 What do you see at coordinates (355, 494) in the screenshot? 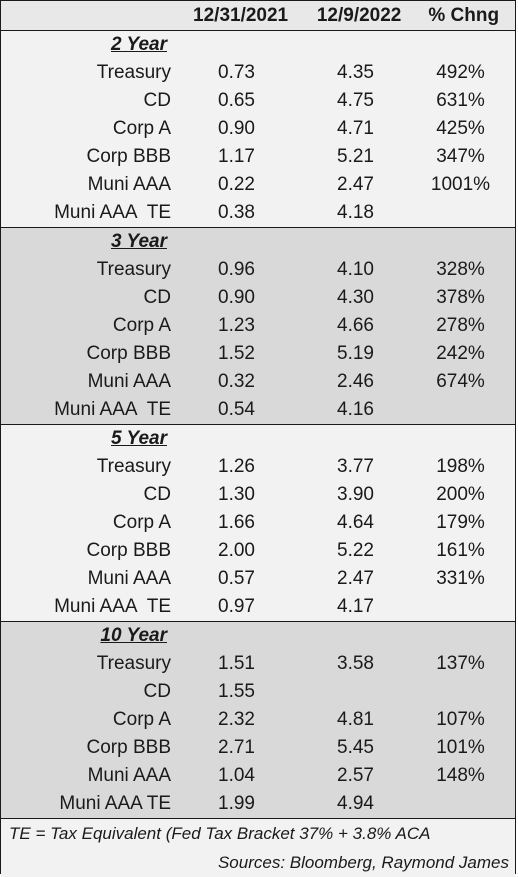
I see `value-2022: 3.90` at bounding box center [355, 494].